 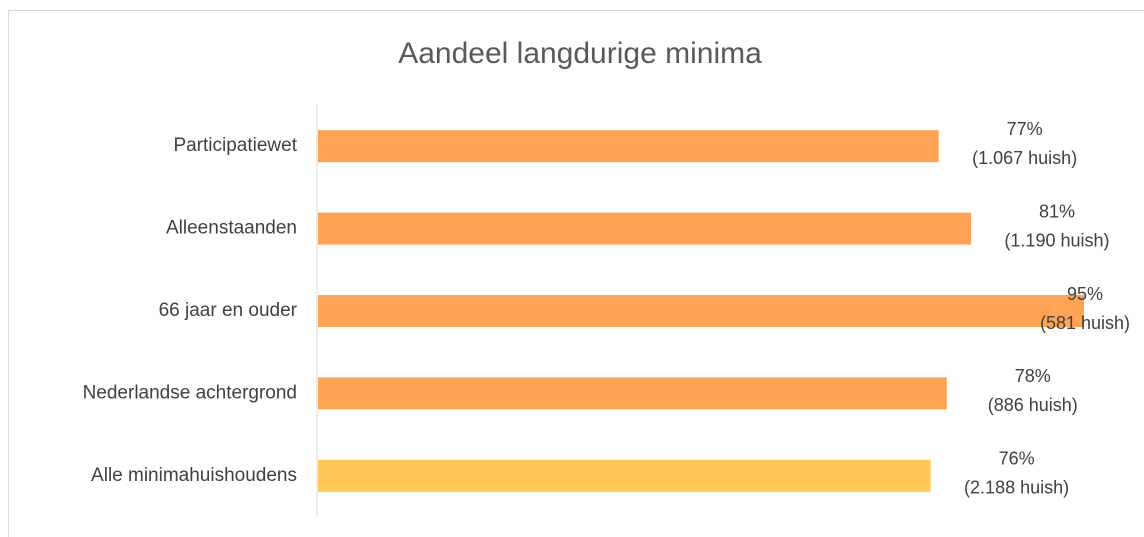 What do you see at coordinates (235, 145) in the screenshot?
I see `y-tick-label: Participatiewet` at bounding box center [235, 145].